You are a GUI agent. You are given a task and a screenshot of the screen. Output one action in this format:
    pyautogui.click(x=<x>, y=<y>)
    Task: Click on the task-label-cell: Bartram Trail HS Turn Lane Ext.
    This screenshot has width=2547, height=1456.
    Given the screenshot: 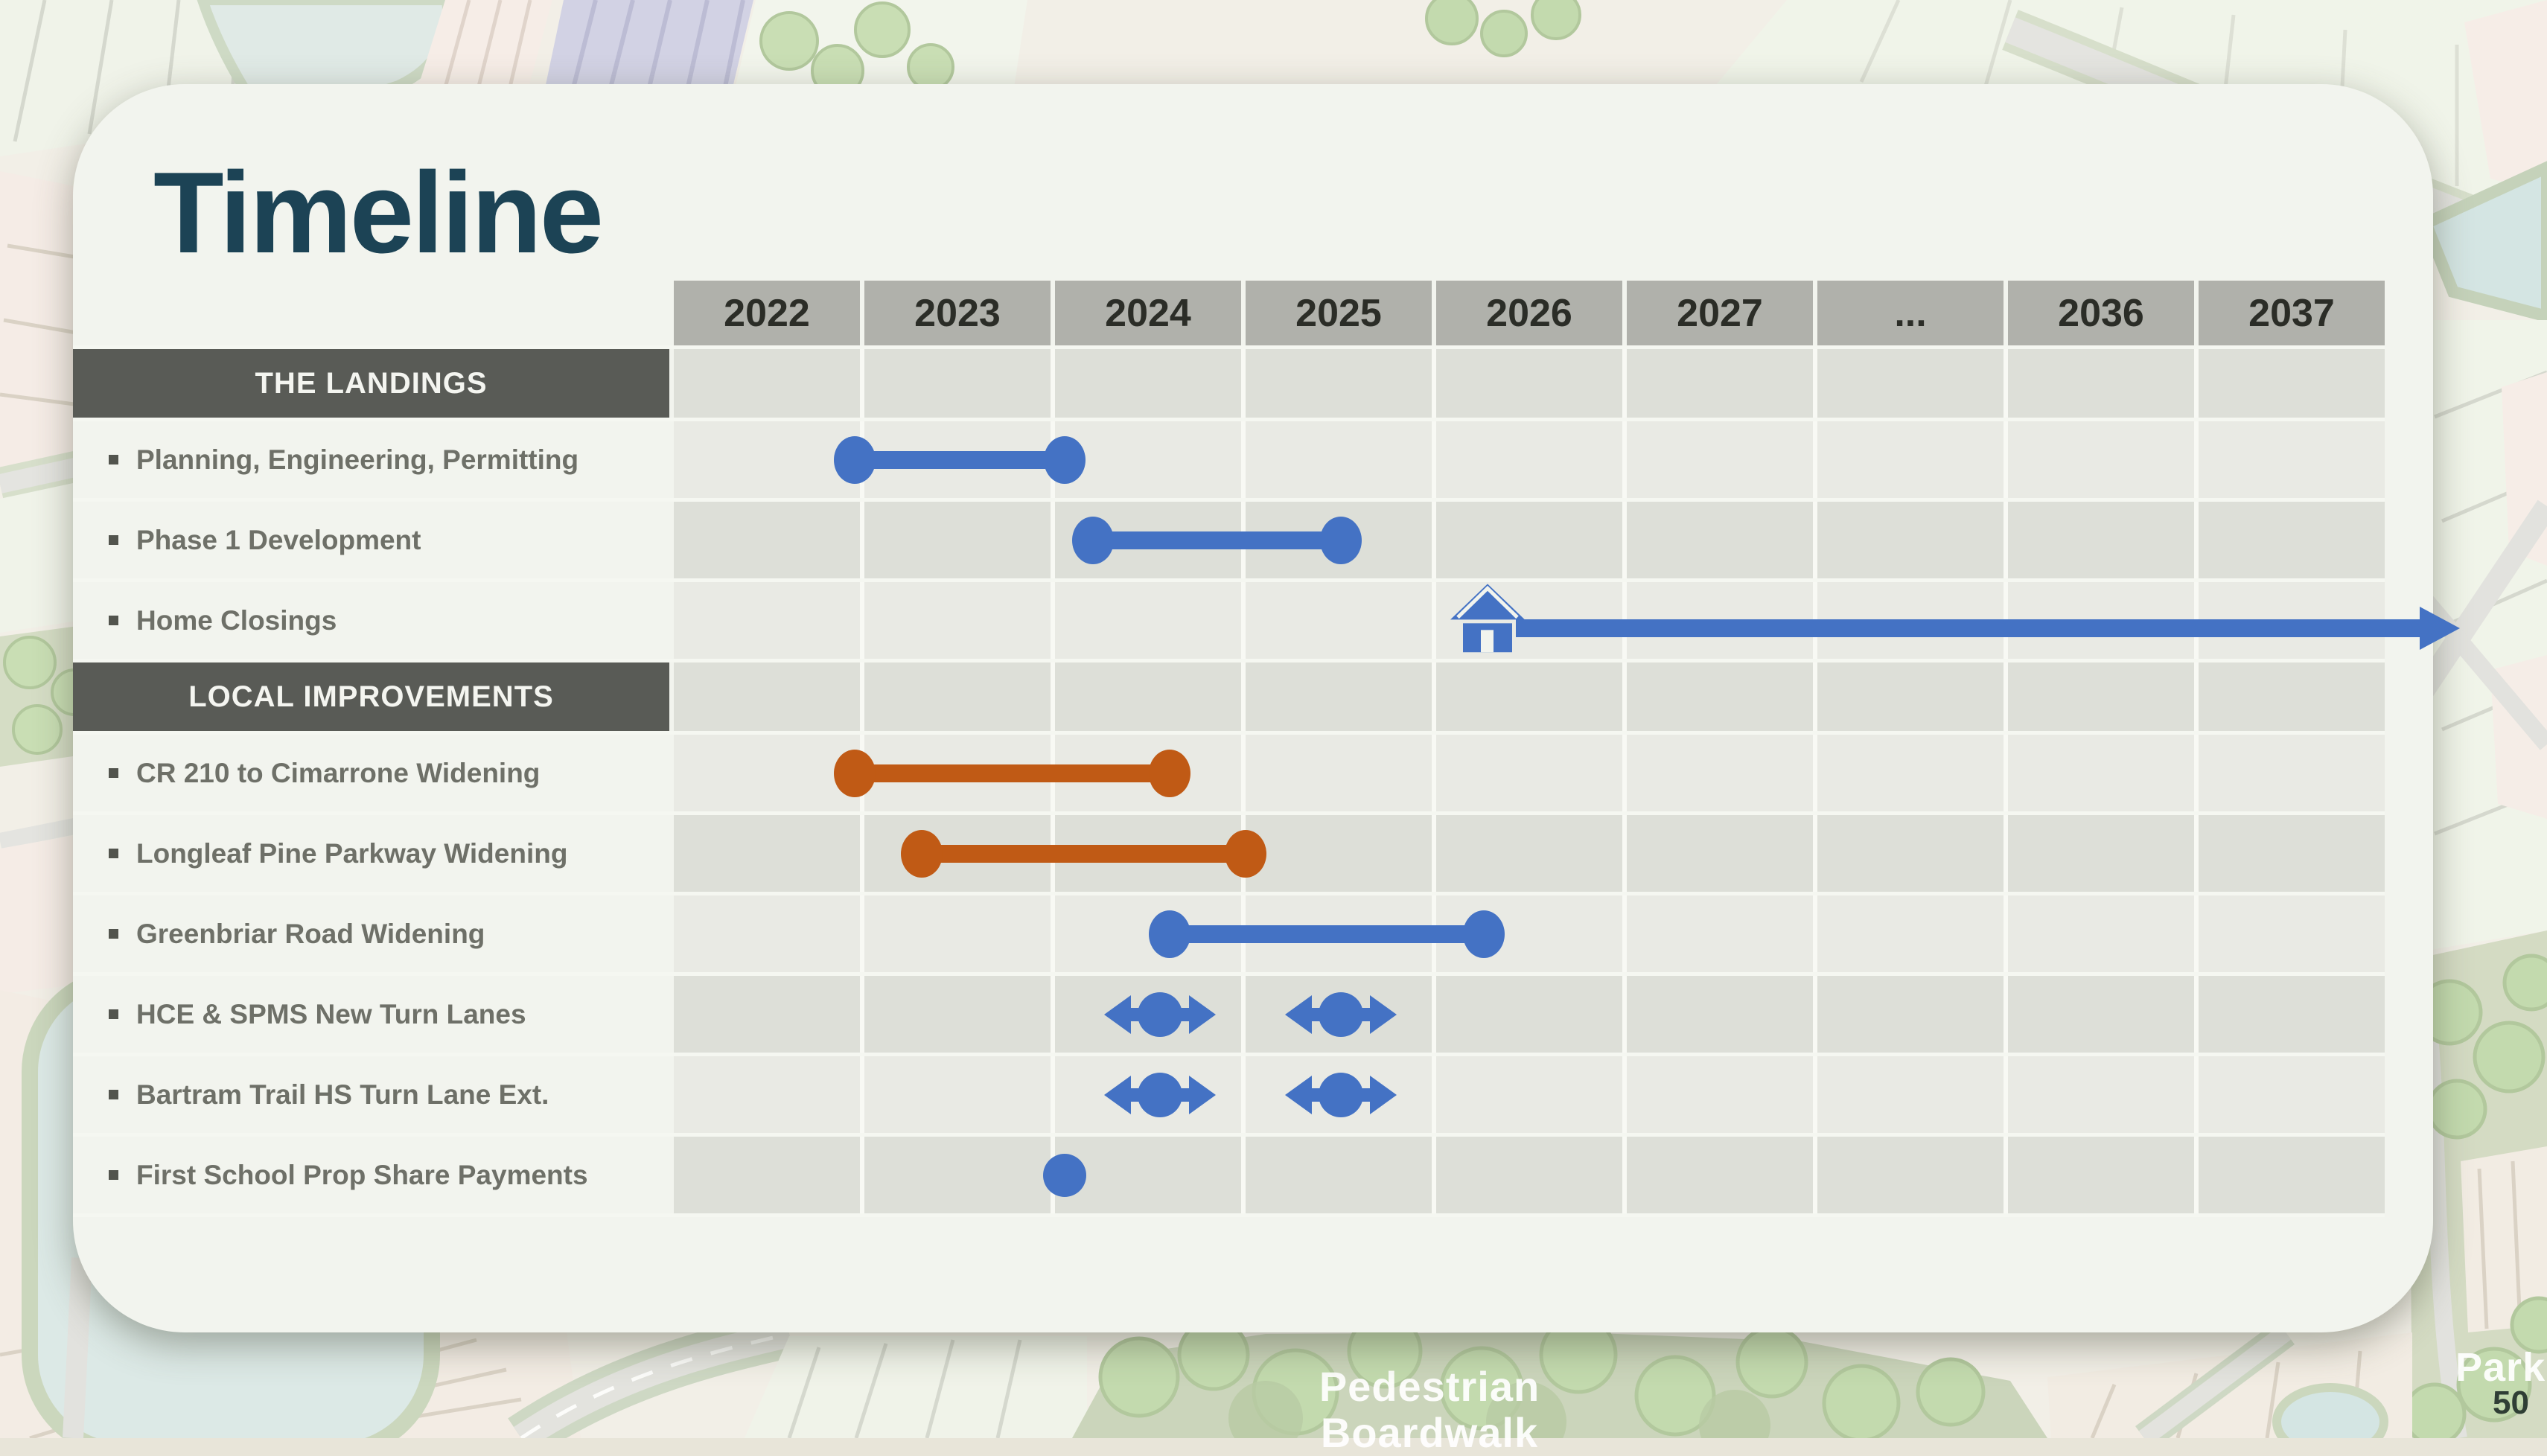 What is the action you would take?
    pyautogui.click(x=371, y=1094)
    